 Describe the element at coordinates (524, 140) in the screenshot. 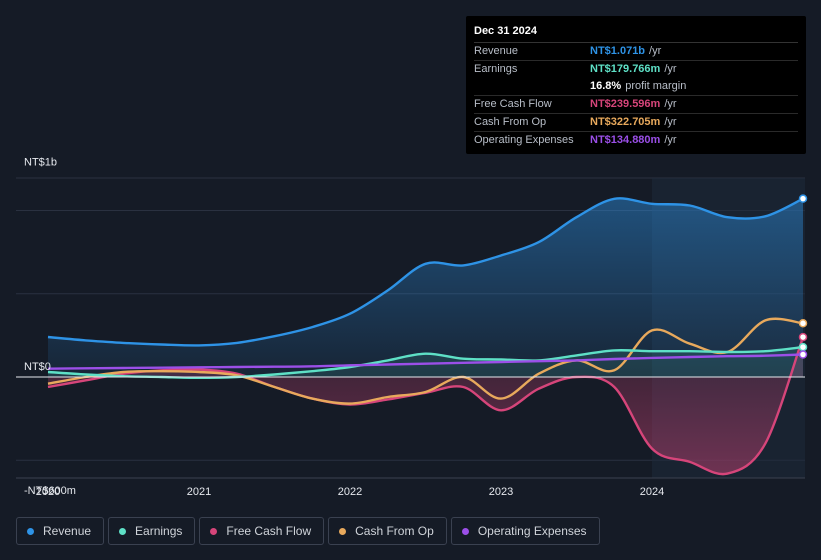

I see `tooltip-label: Operating Expenses` at that location.